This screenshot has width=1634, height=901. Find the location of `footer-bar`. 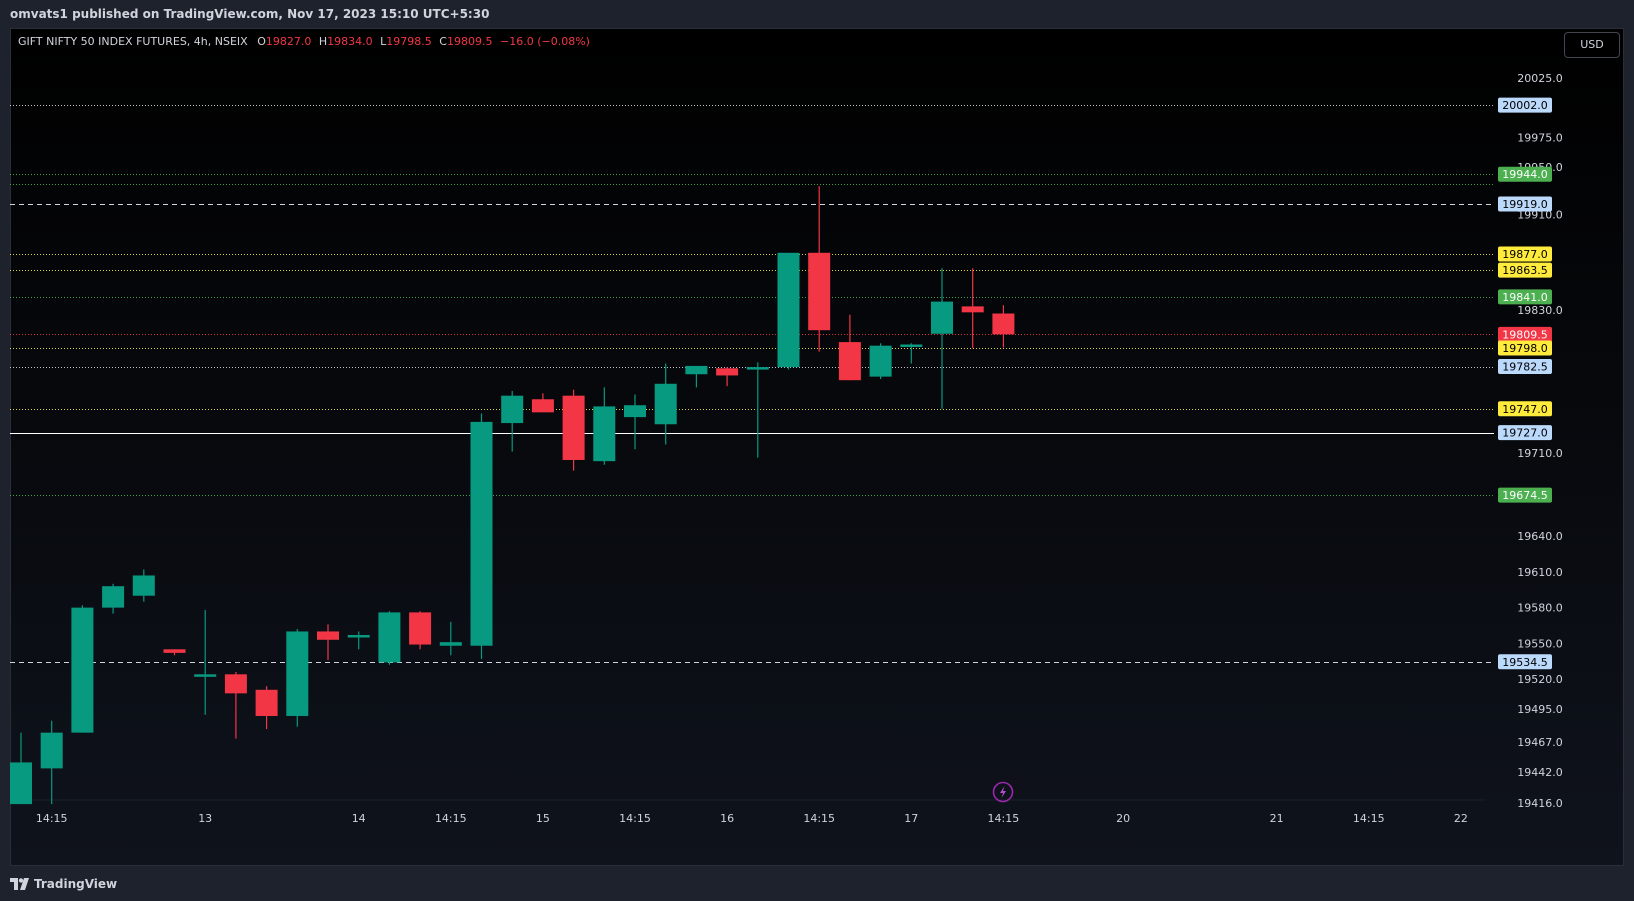

footer-bar is located at coordinates (817, 883).